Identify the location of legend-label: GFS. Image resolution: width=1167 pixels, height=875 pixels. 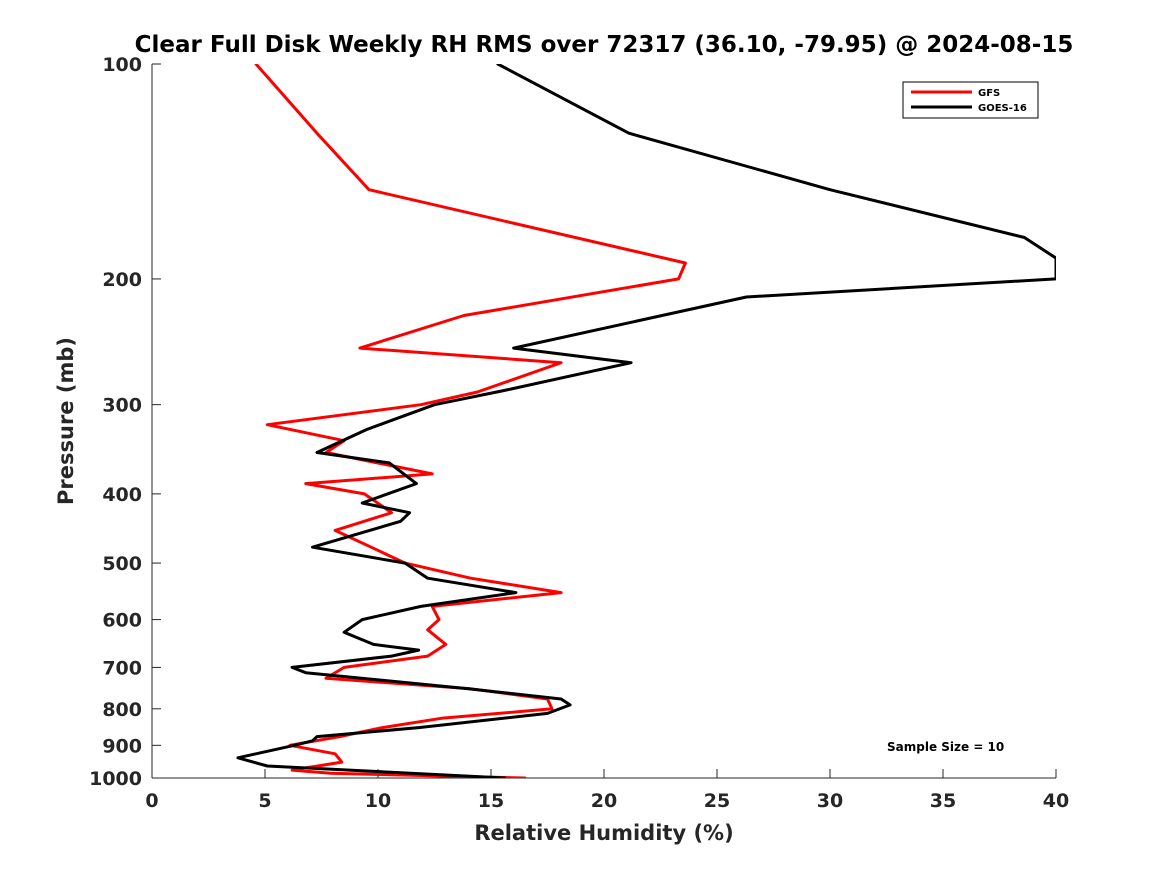
(989, 93).